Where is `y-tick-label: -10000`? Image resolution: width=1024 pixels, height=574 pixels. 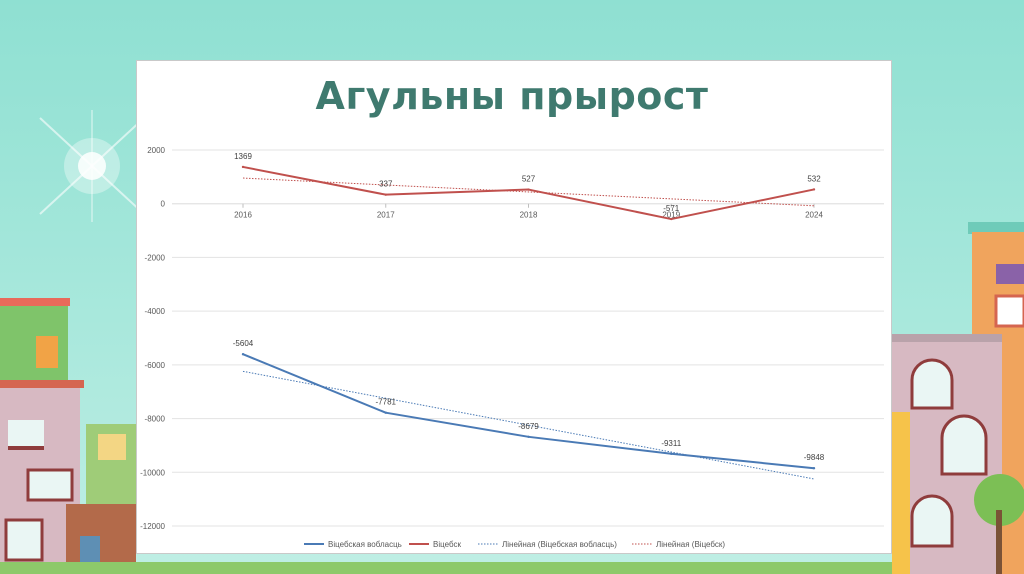
y-tick-label: -10000 is located at coordinates (152, 472).